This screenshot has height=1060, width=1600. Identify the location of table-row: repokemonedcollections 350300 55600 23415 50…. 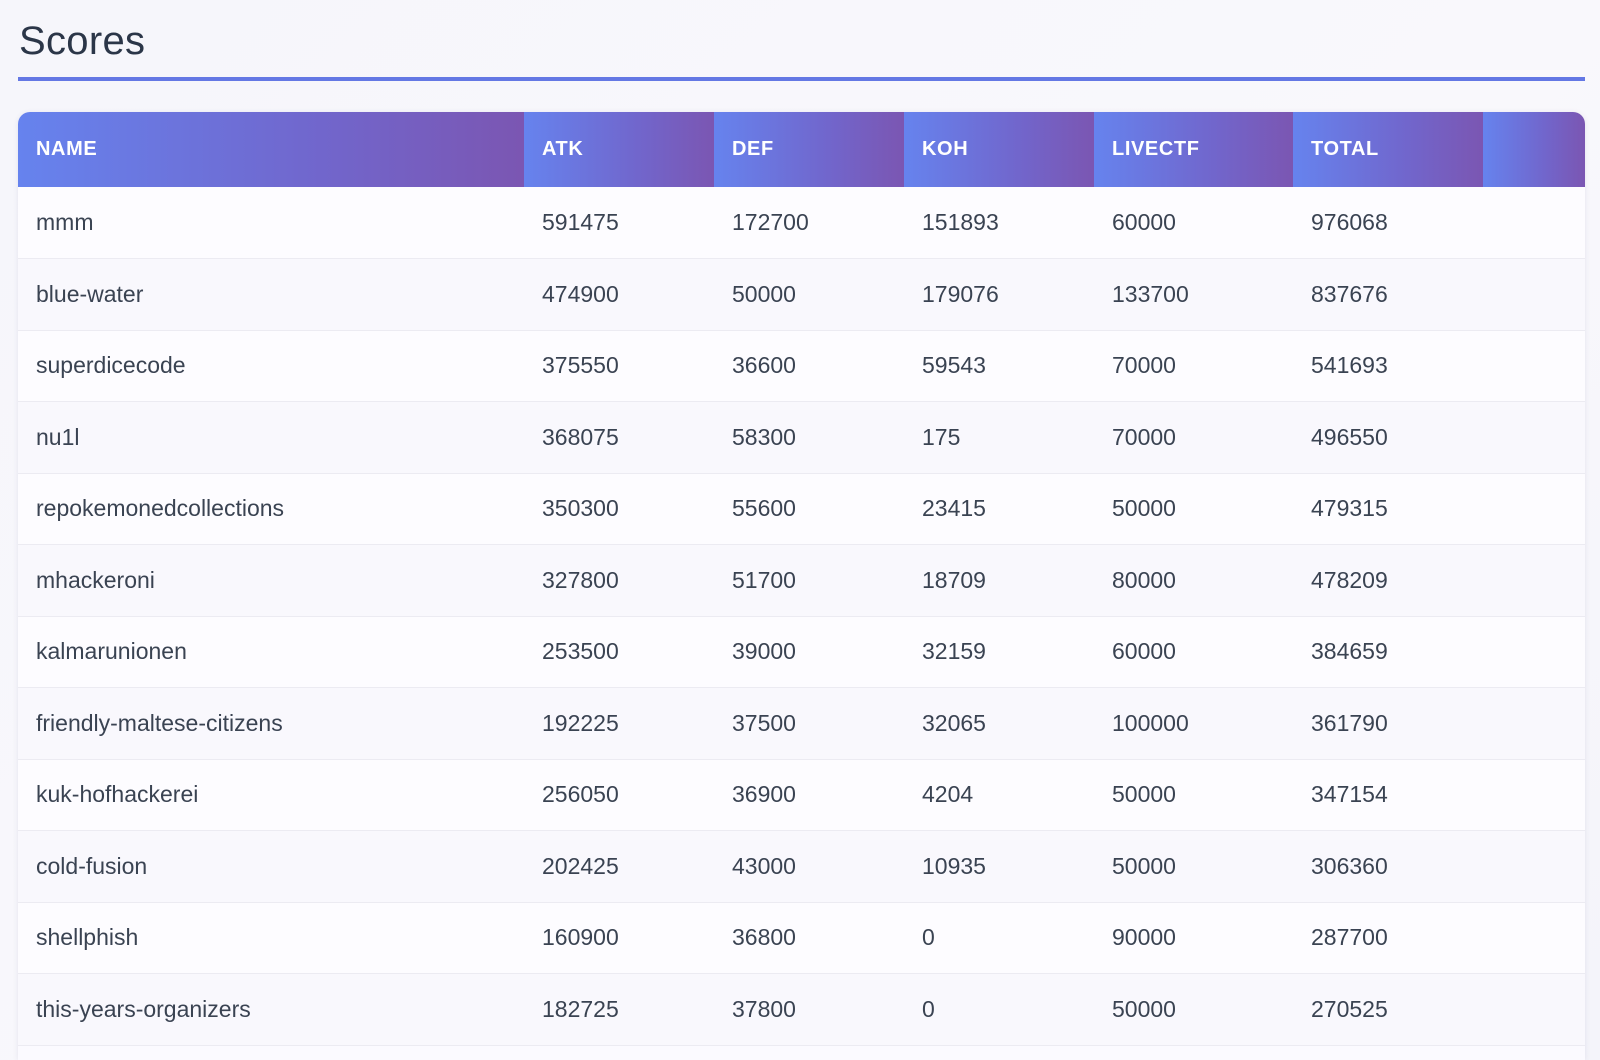
(801, 509).